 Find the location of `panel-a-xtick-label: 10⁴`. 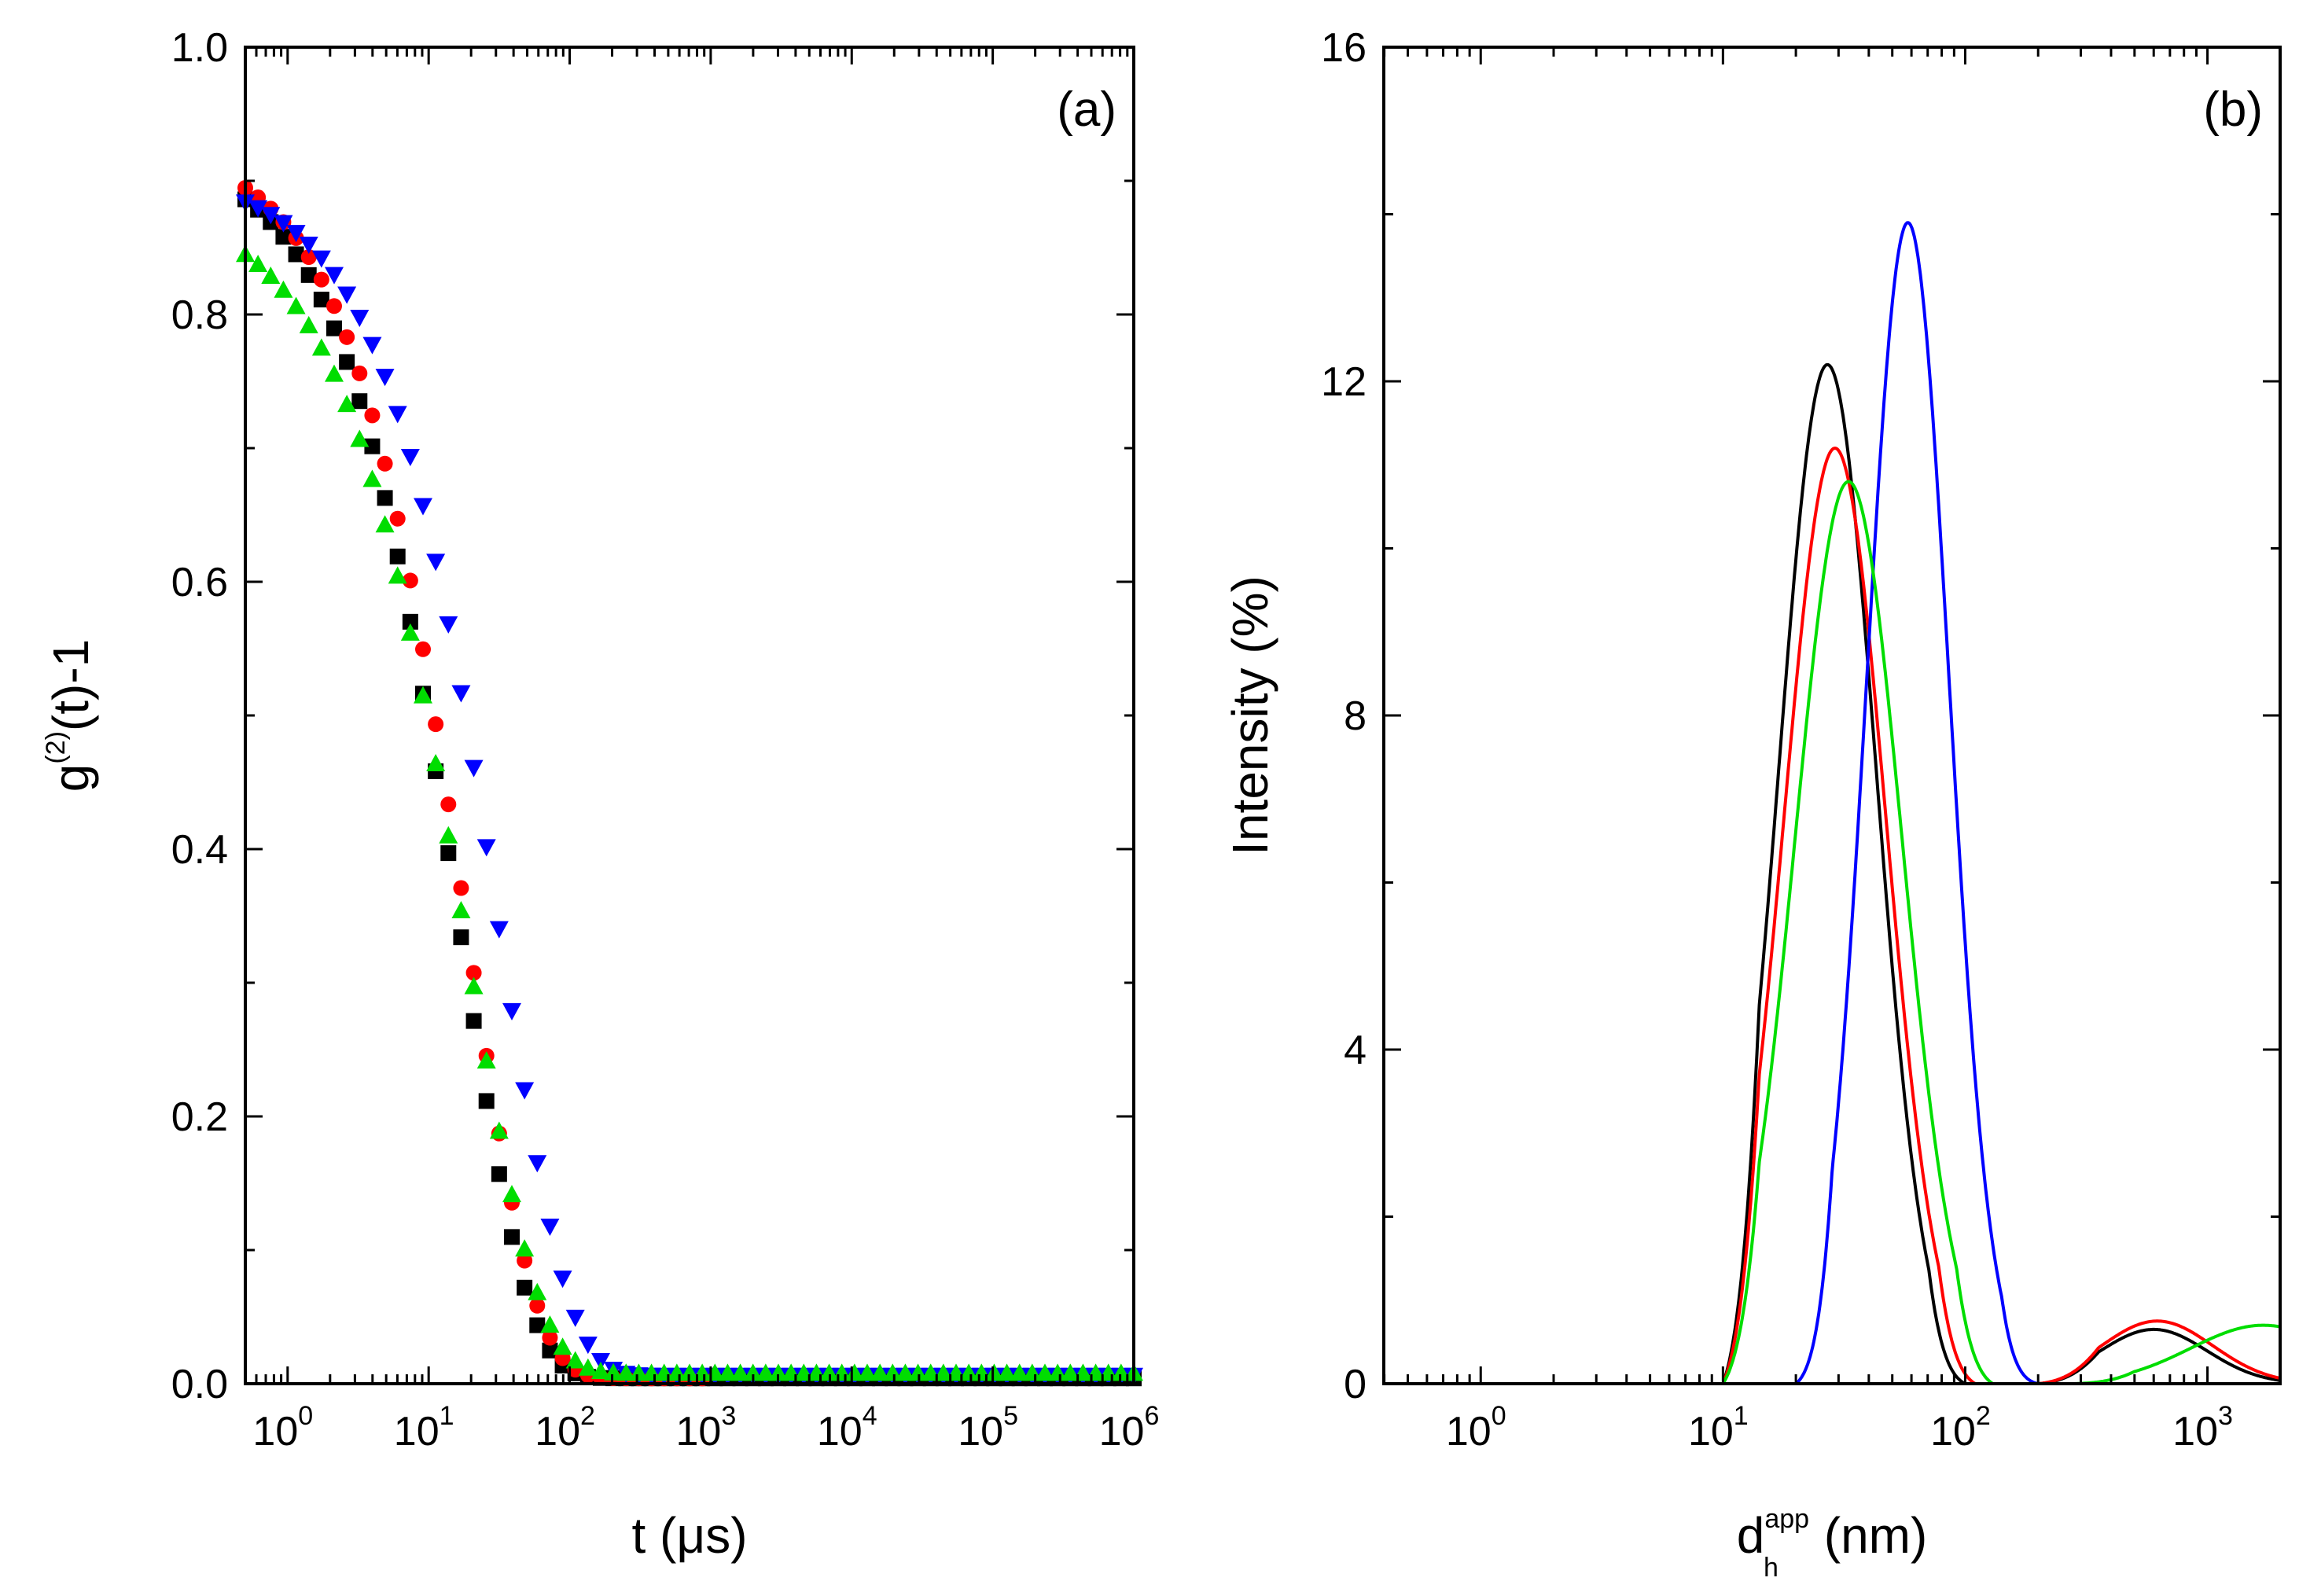

panel-a-xtick-label: 10⁴ is located at coordinates (847, 1427).